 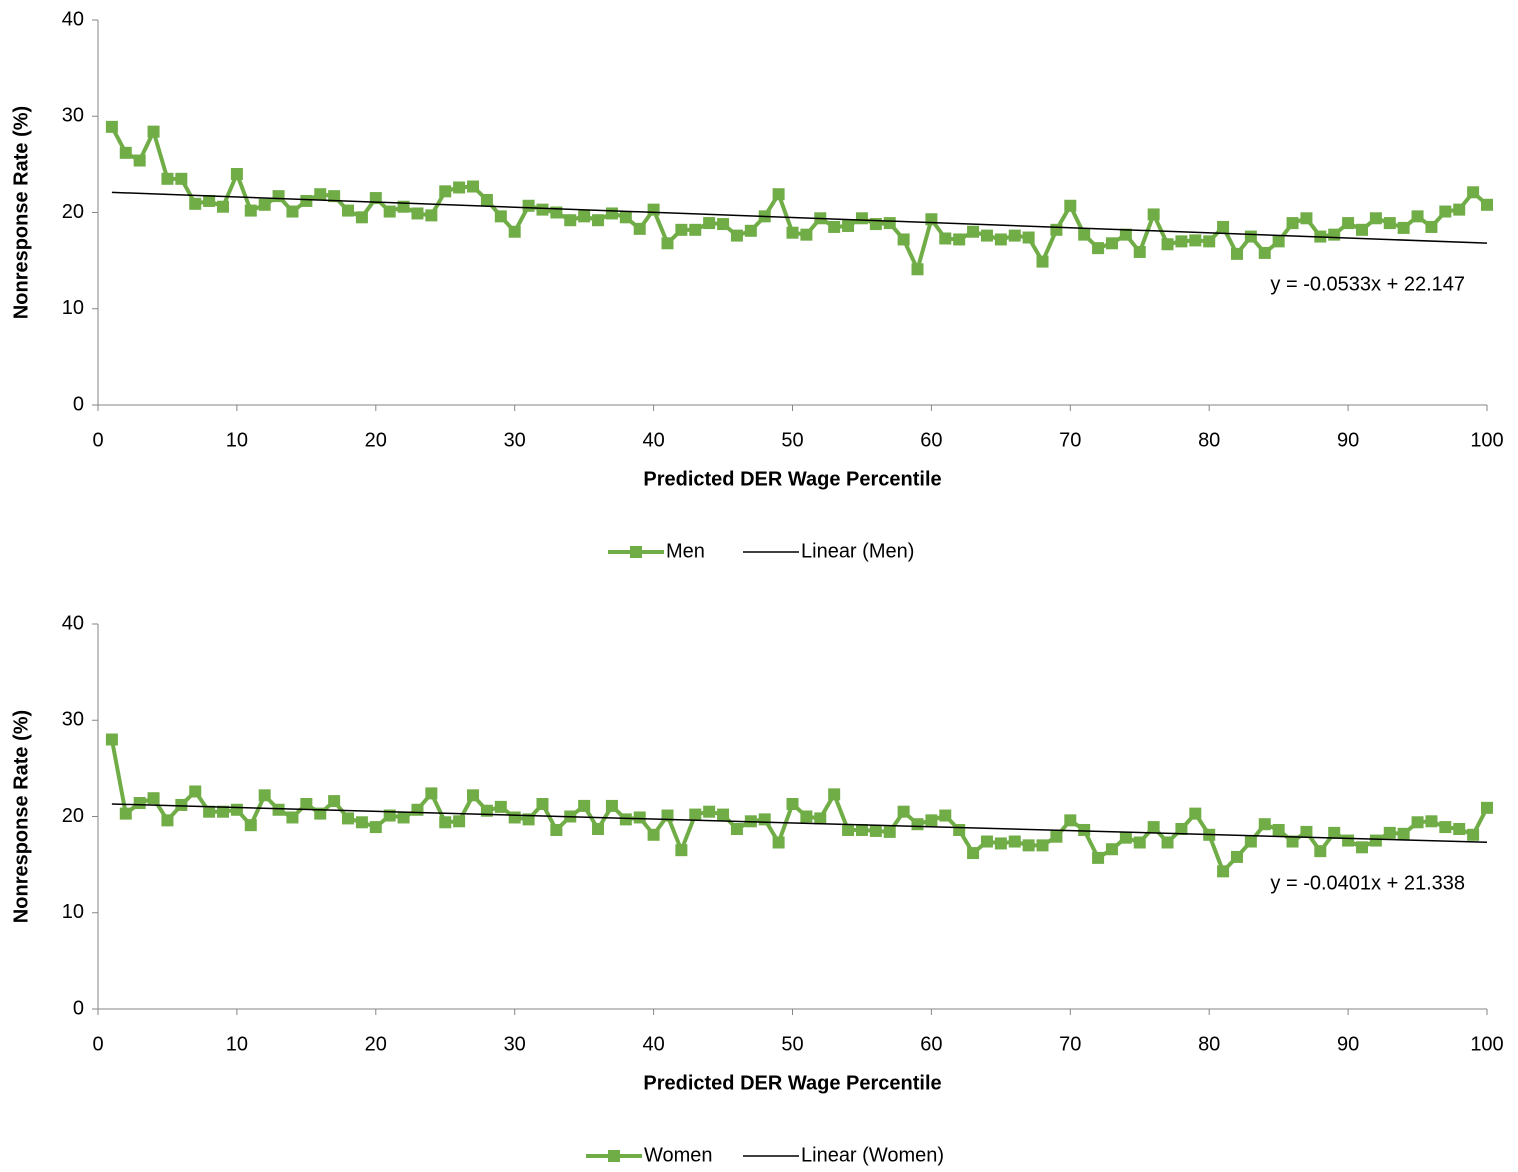 What do you see at coordinates (792, 479) in the screenshot?
I see `x-axis-title: Predicted DER Wage Percentile` at bounding box center [792, 479].